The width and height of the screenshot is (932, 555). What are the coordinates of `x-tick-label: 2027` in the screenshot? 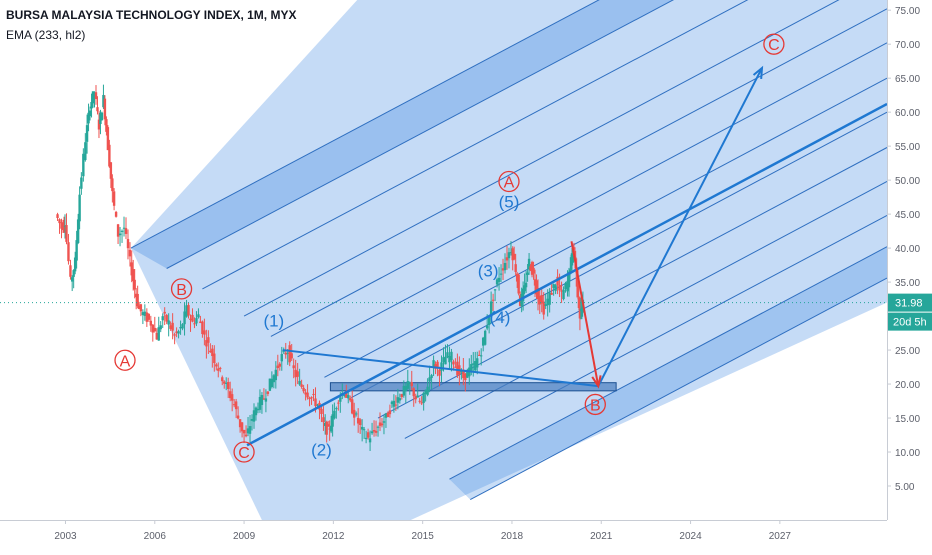 It's located at (780, 536).